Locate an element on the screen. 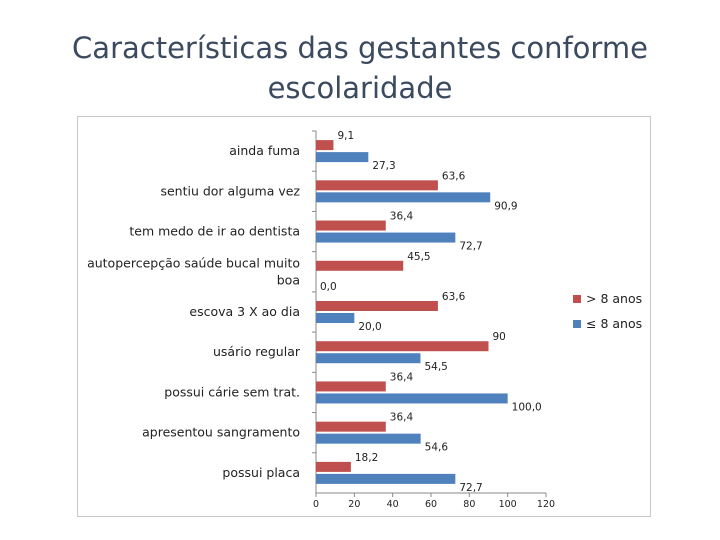  x-tick-label: 60 is located at coordinates (431, 504).